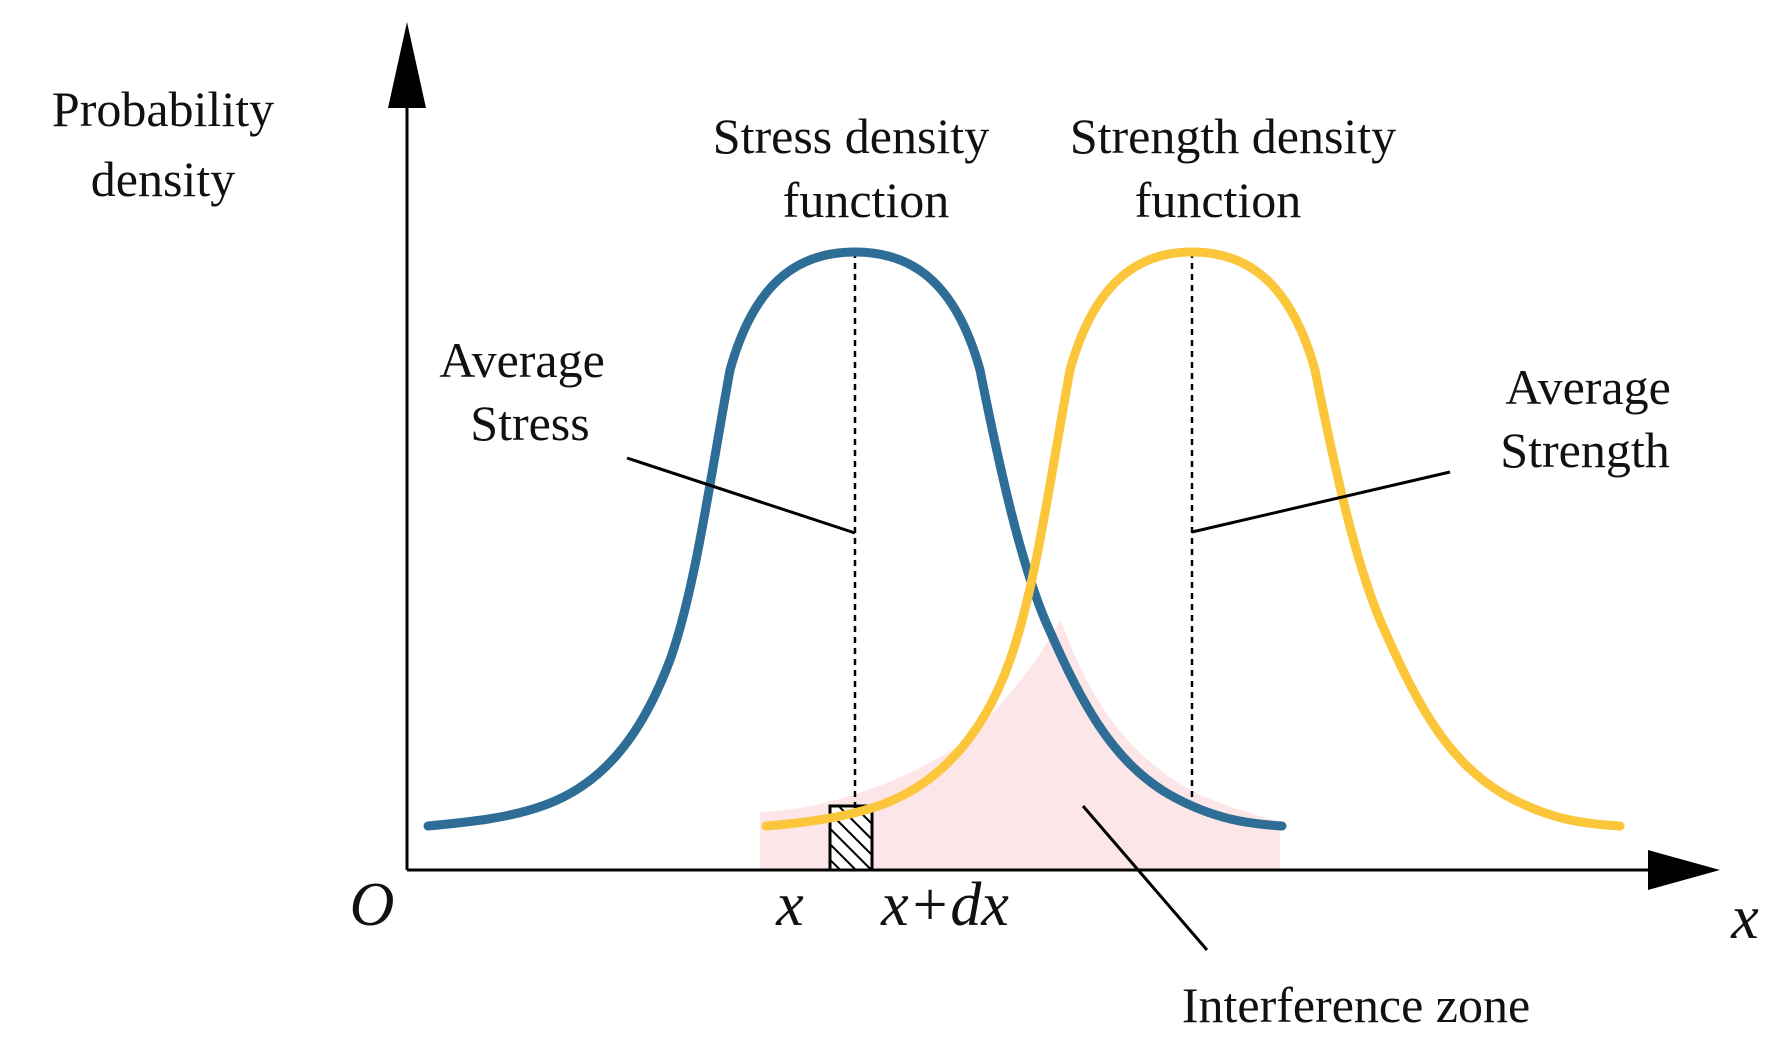 The image size is (1773, 1040). What do you see at coordinates (741, 495) in the screenshot?
I see `average-stress-leader` at bounding box center [741, 495].